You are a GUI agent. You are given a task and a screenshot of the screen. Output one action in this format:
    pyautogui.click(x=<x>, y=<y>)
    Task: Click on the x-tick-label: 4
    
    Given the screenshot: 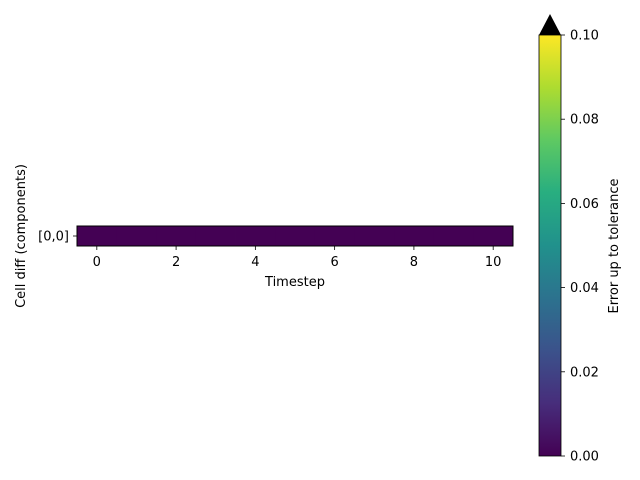 What is the action you would take?
    pyautogui.click(x=255, y=262)
    